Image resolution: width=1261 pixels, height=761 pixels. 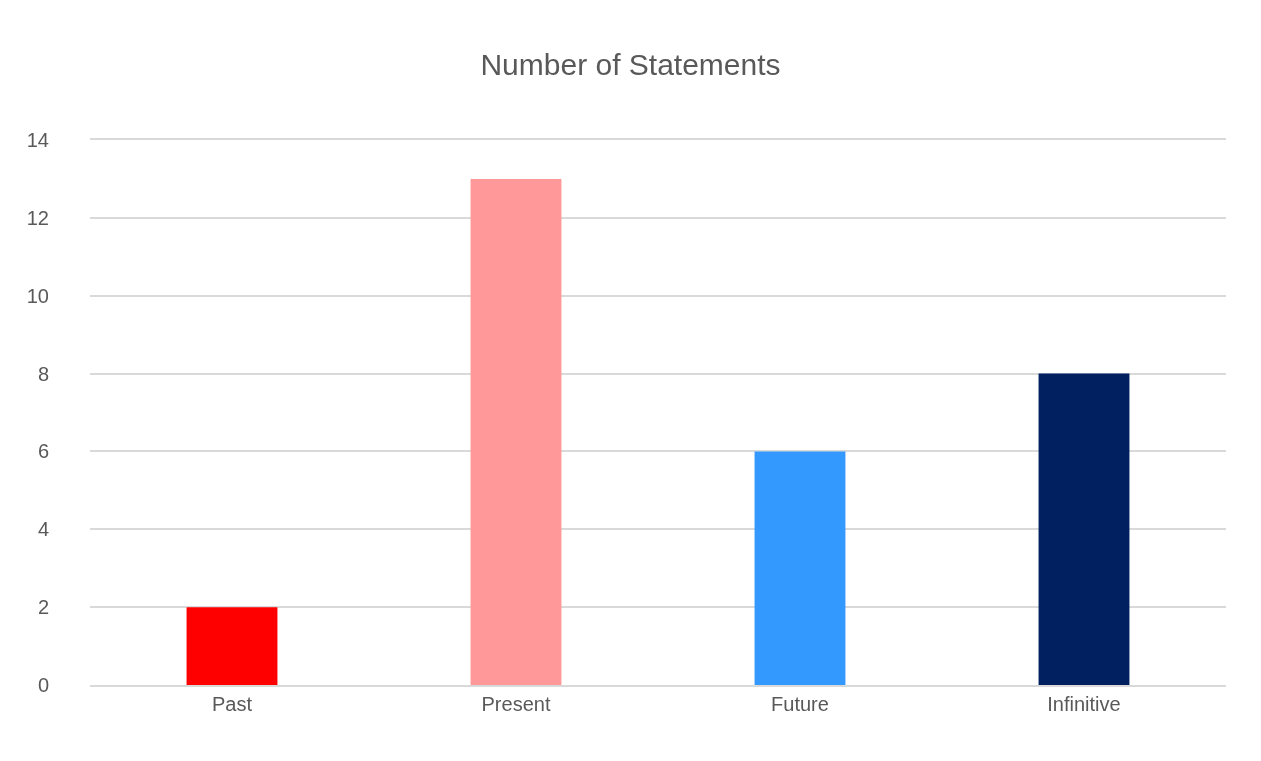 I want to click on x-tick-label: Infinitive, so click(x=1084, y=704).